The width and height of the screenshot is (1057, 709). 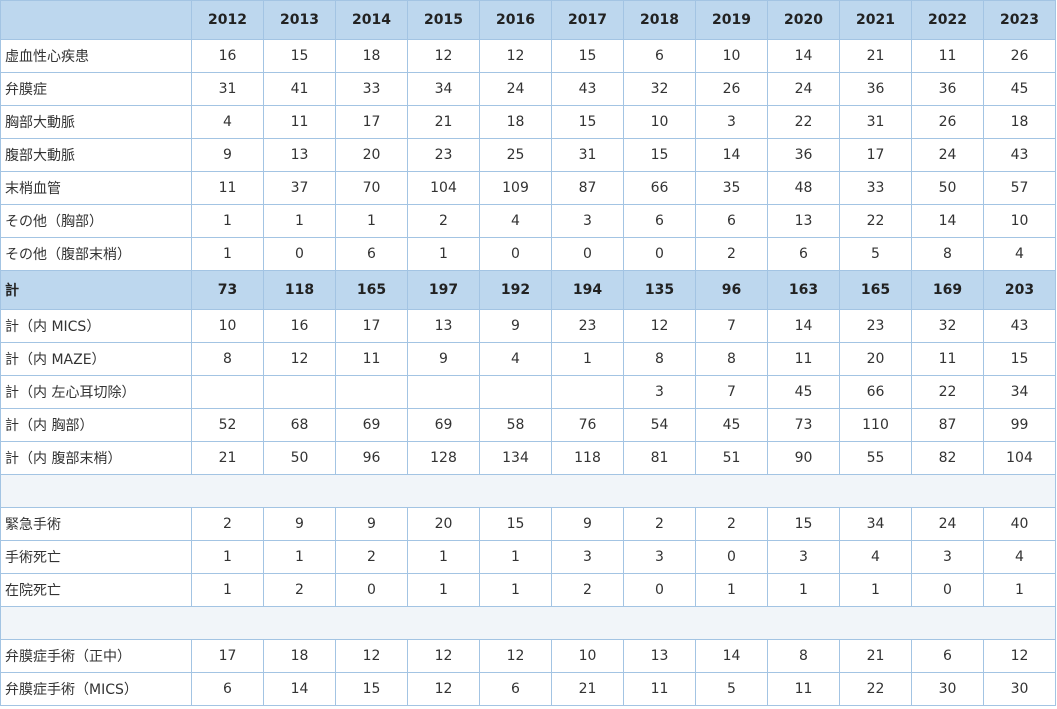 I want to click on row-label: 手術死亡, so click(x=96, y=557).